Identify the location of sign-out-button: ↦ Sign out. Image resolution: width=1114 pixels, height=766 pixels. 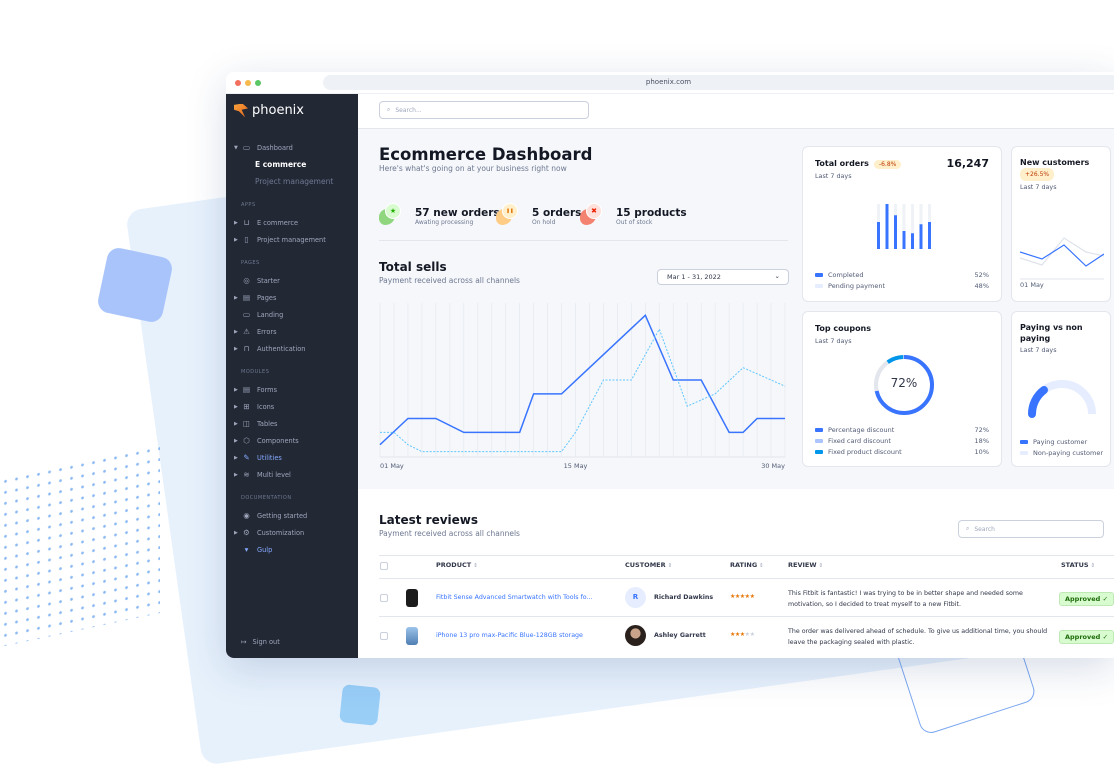
(260, 642).